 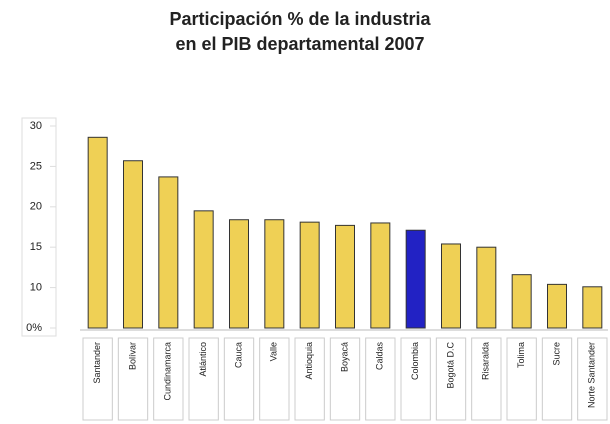 What do you see at coordinates (36, 247) in the screenshot?
I see `y-tick-label: 15` at bounding box center [36, 247].